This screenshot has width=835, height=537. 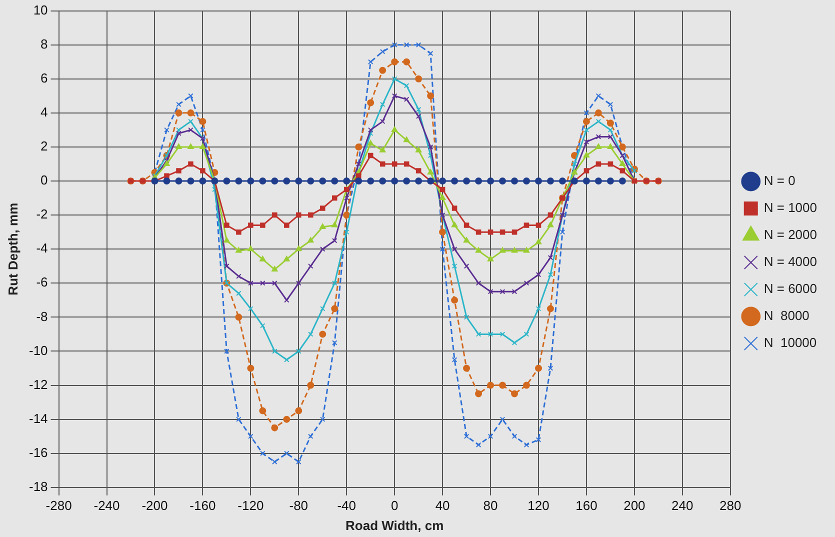 I want to click on legend-label: N = 0, so click(x=780, y=180).